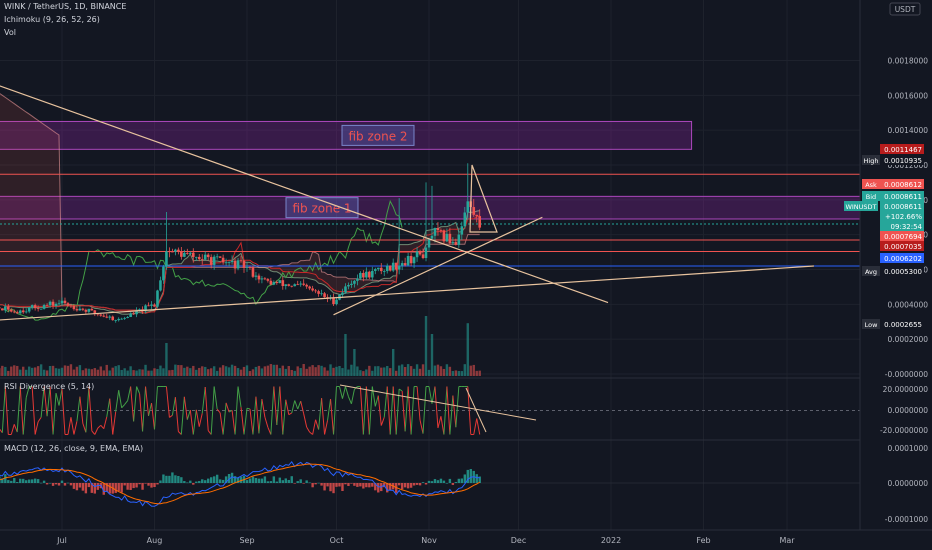  I want to click on currency-box, so click(905, 9).